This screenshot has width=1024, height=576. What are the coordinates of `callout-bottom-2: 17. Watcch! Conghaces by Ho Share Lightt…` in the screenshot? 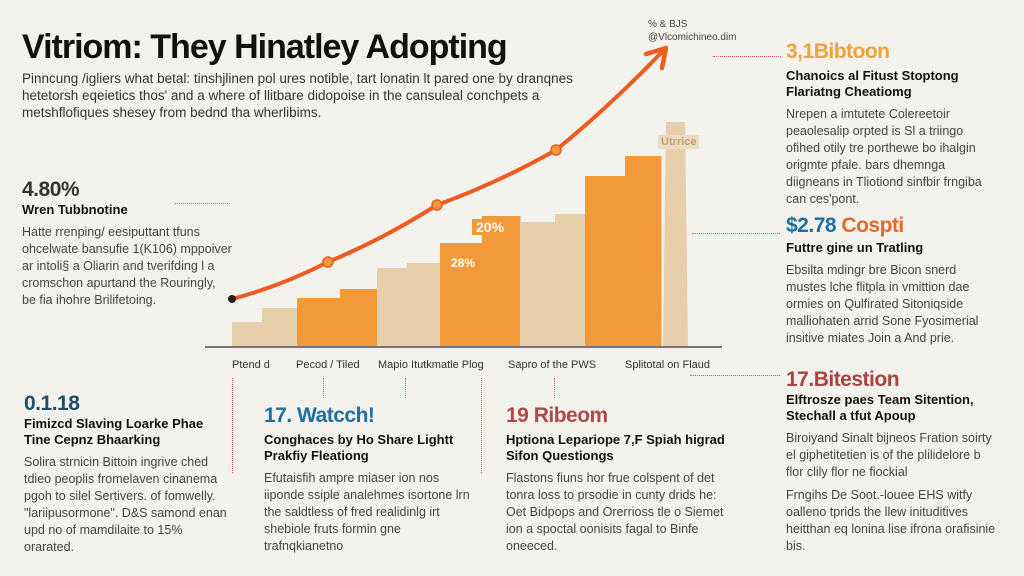 It's located at (369, 479).